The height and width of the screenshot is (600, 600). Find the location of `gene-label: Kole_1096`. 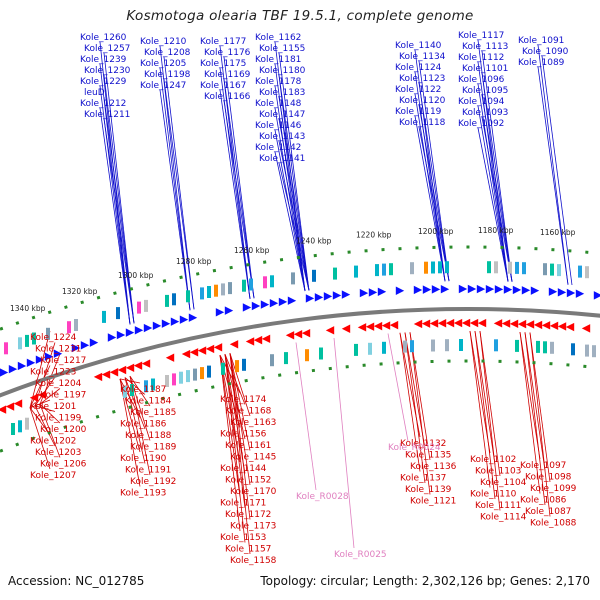

gene-label: Kole_1096 is located at coordinates (481, 80).